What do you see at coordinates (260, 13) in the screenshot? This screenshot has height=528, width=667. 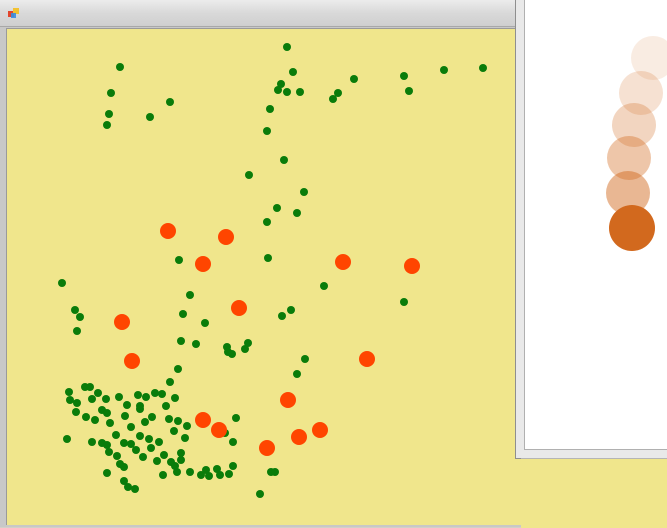 I see `title-bar` at bounding box center [260, 13].